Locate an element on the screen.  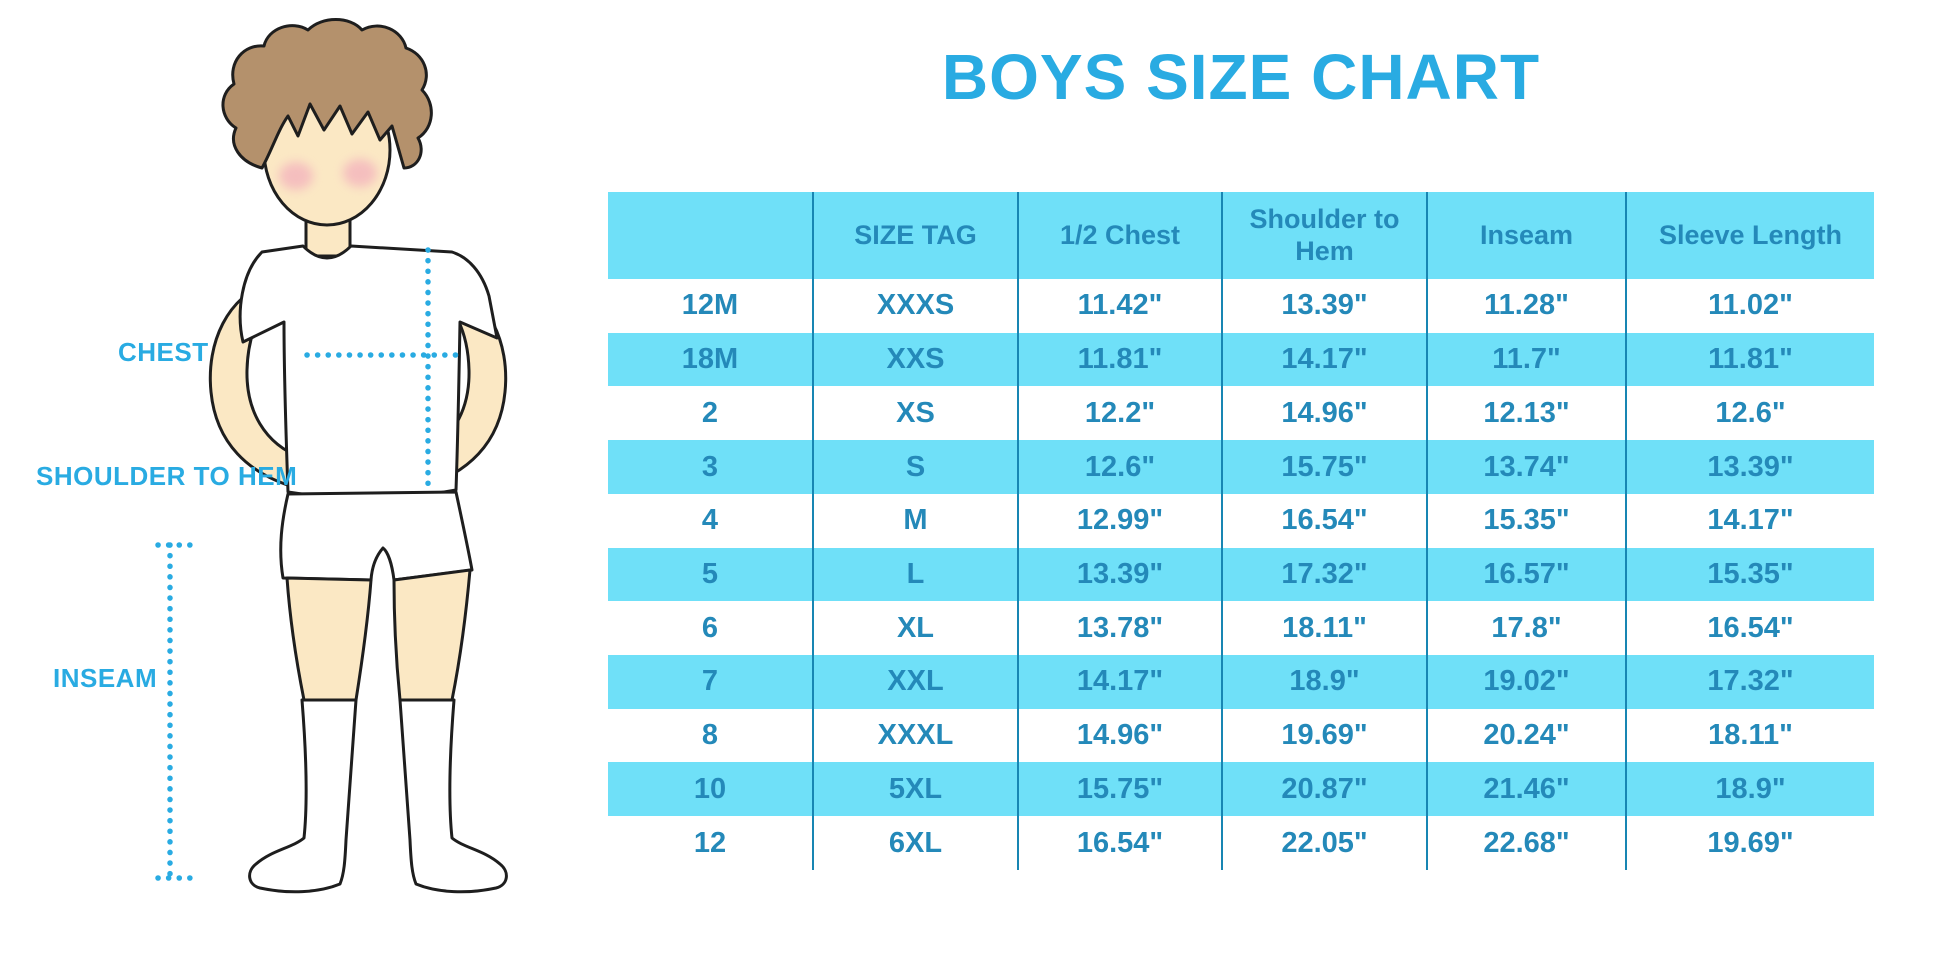
table-cell: 12M is located at coordinates (711, 306).